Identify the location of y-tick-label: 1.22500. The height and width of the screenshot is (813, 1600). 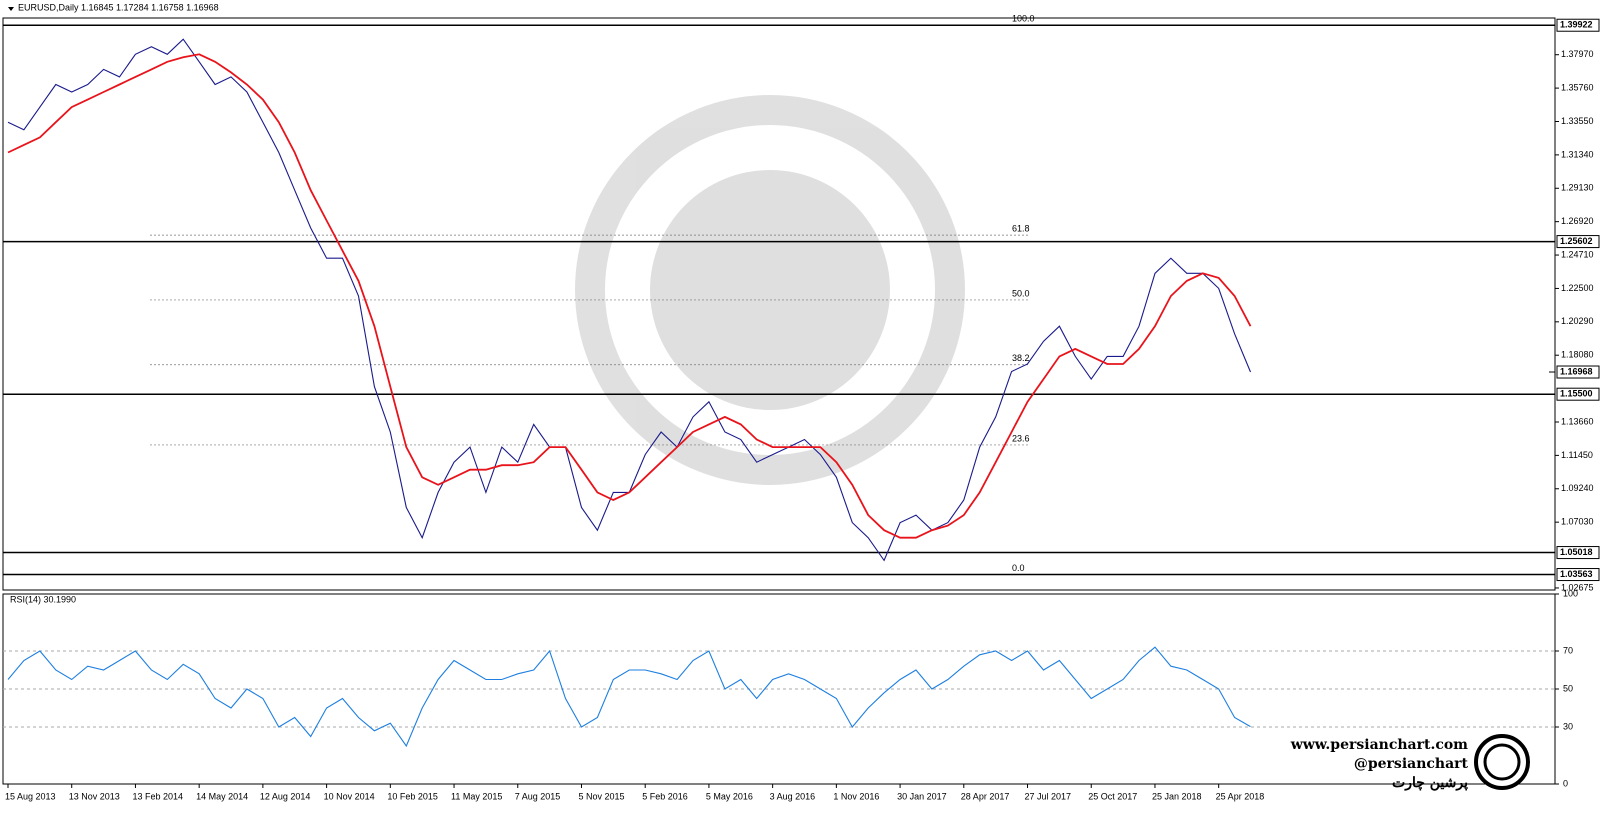
(1577, 288).